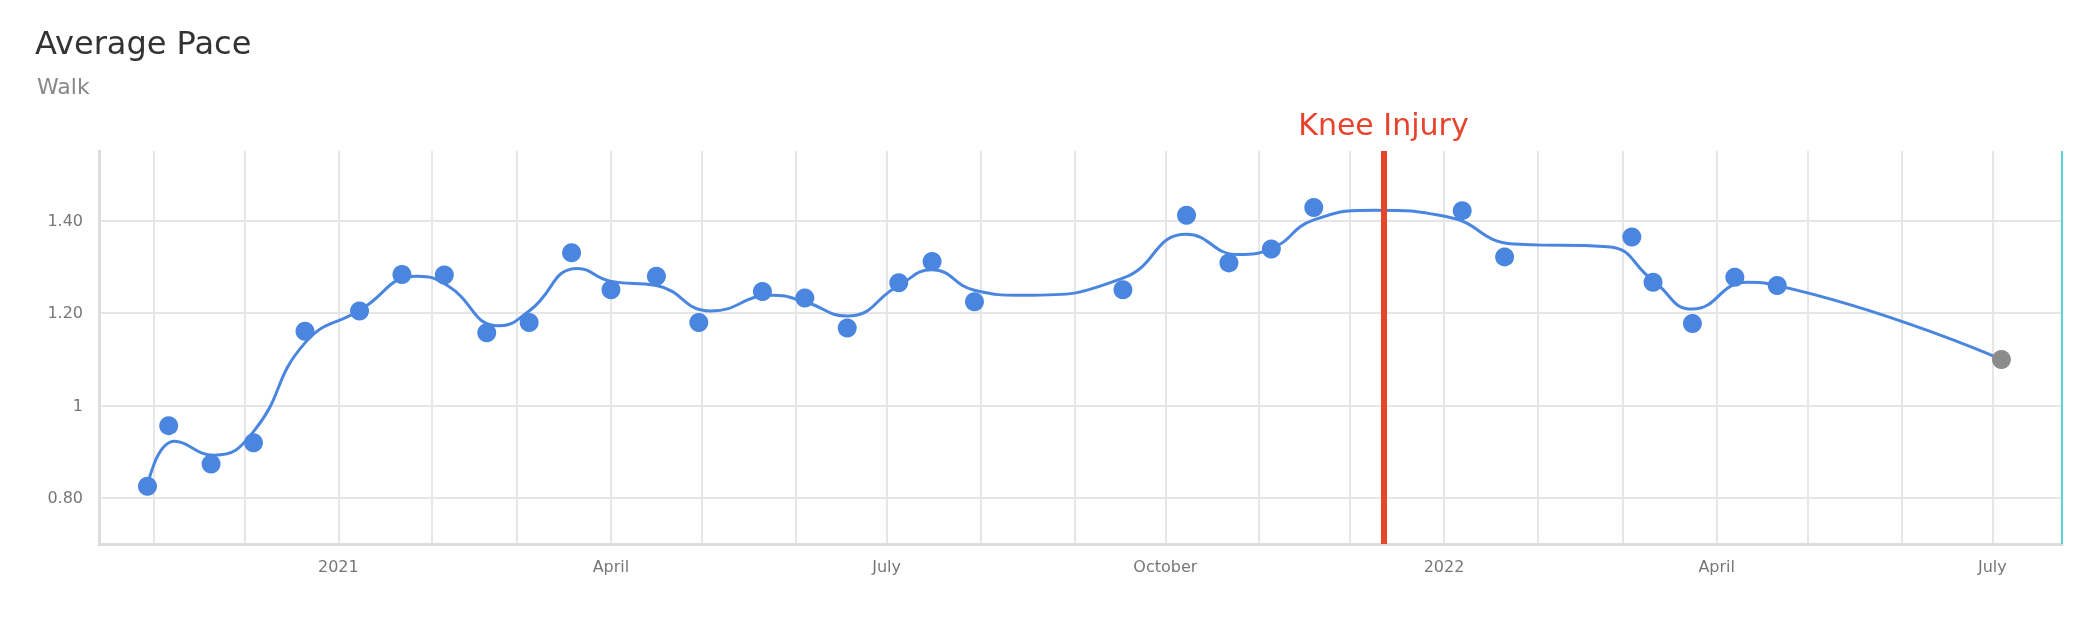  I want to click on chart-subtitle: Walk, so click(63, 86).